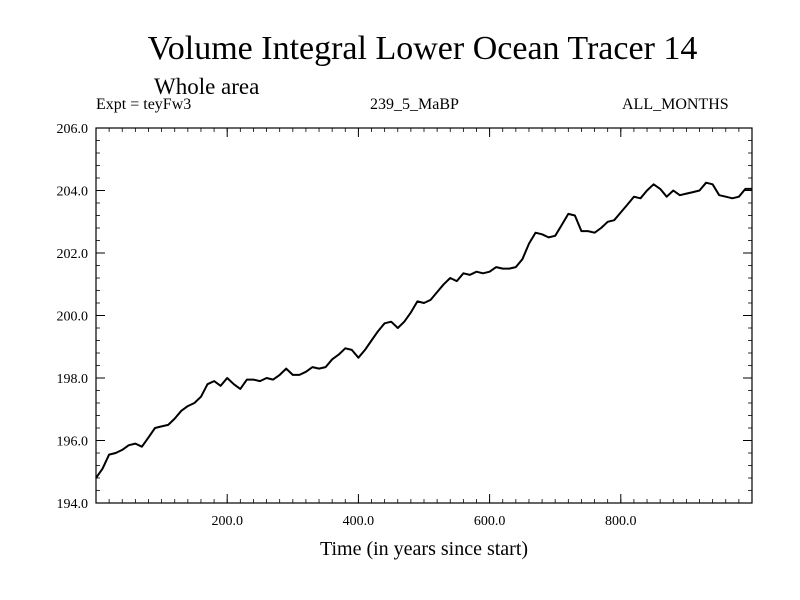  Describe the element at coordinates (73, 129) in the screenshot. I see `y-tick-label: 206.0` at that location.